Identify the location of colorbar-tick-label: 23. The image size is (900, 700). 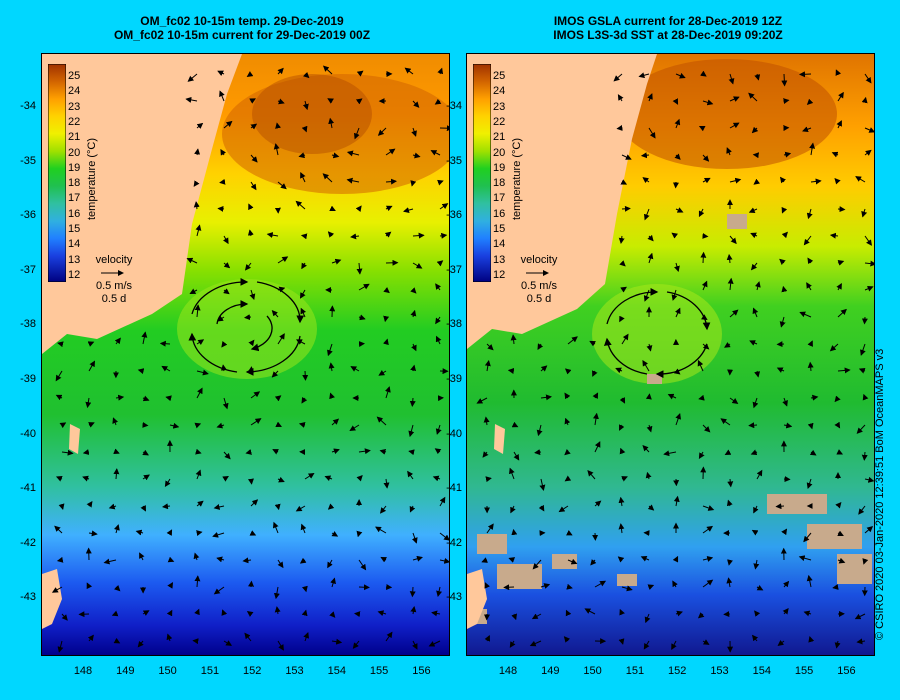
(499, 106).